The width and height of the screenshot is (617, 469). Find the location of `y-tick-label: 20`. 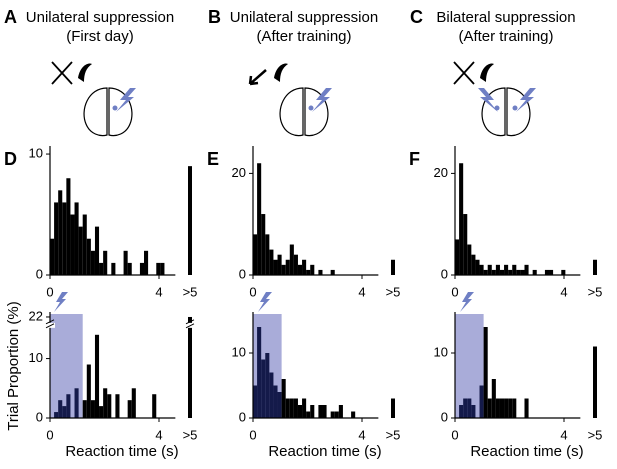

y-tick-label: 20 is located at coordinates (239, 172).